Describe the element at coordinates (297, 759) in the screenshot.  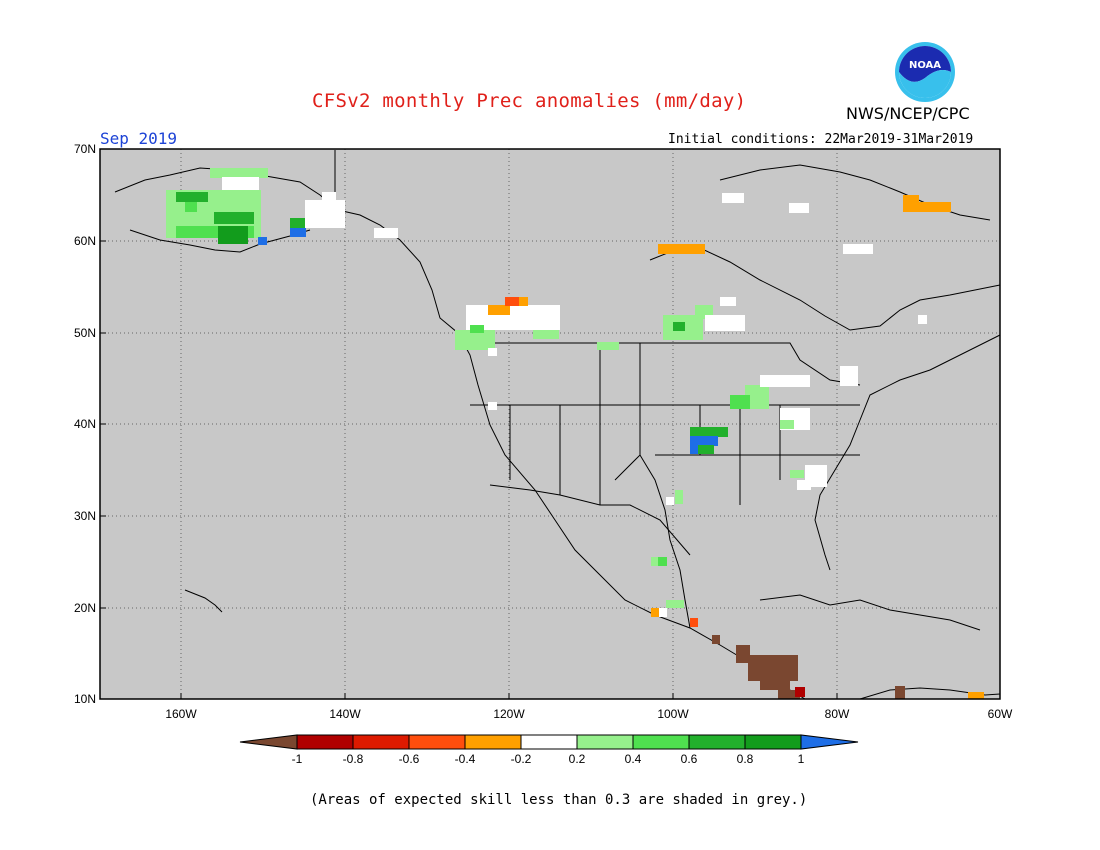
I see `legend-label: -1` at that location.